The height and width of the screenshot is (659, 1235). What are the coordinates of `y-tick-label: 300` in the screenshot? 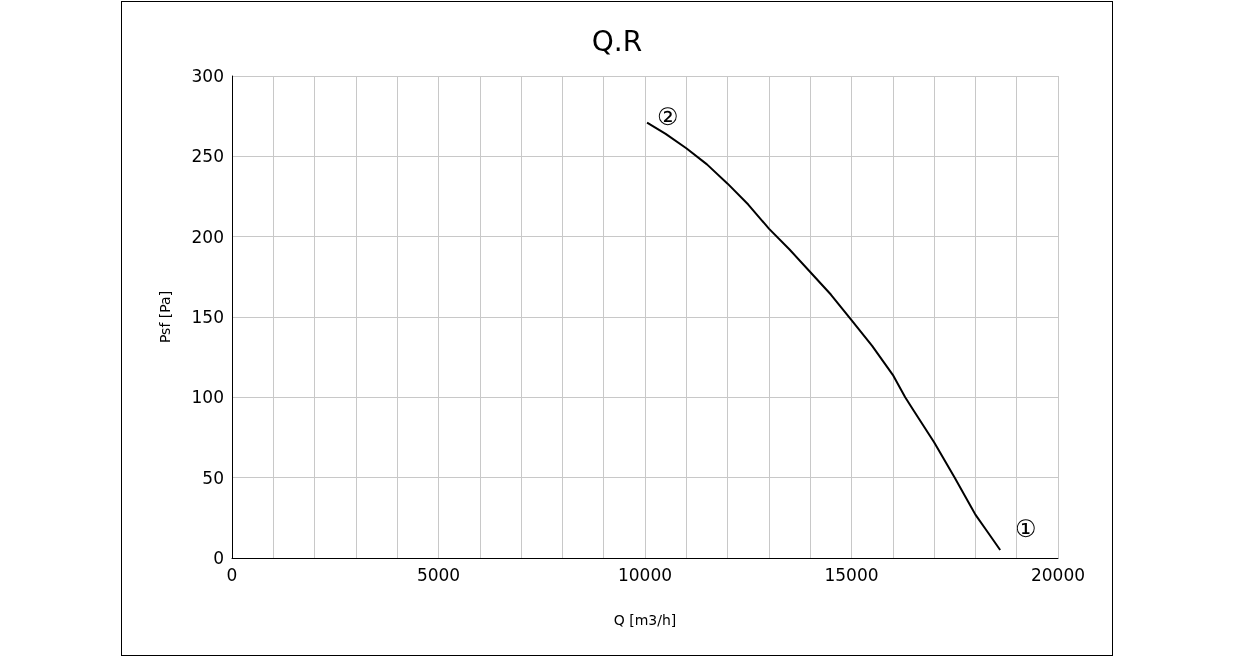 It's located at (207, 76).